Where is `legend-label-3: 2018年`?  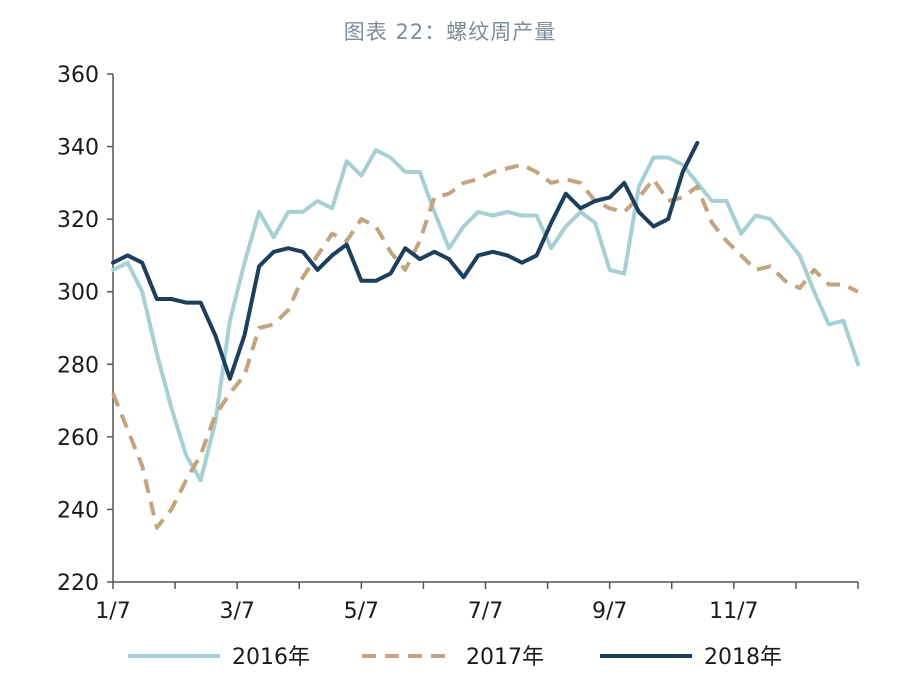 legend-label-3: 2018年 is located at coordinates (743, 657).